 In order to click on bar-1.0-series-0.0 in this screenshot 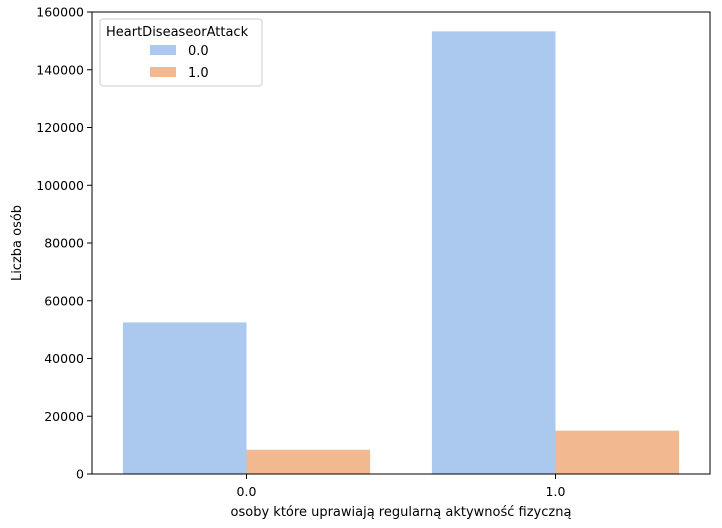, I will do `click(493, 252)`.